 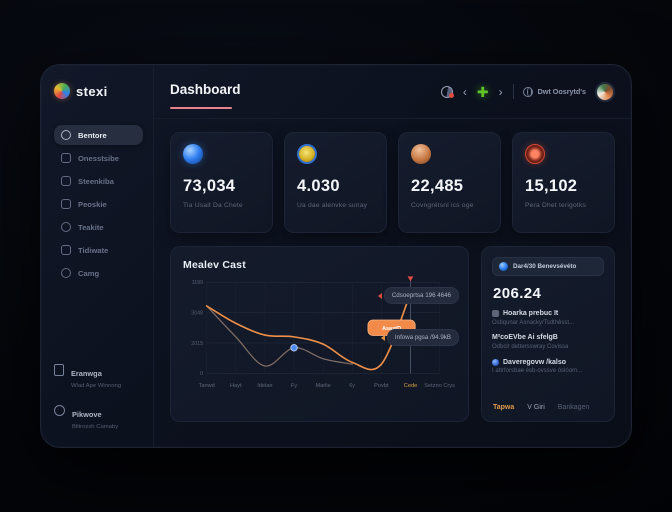 I want to click on svg-text: Cede, so click(x=410, y=386).